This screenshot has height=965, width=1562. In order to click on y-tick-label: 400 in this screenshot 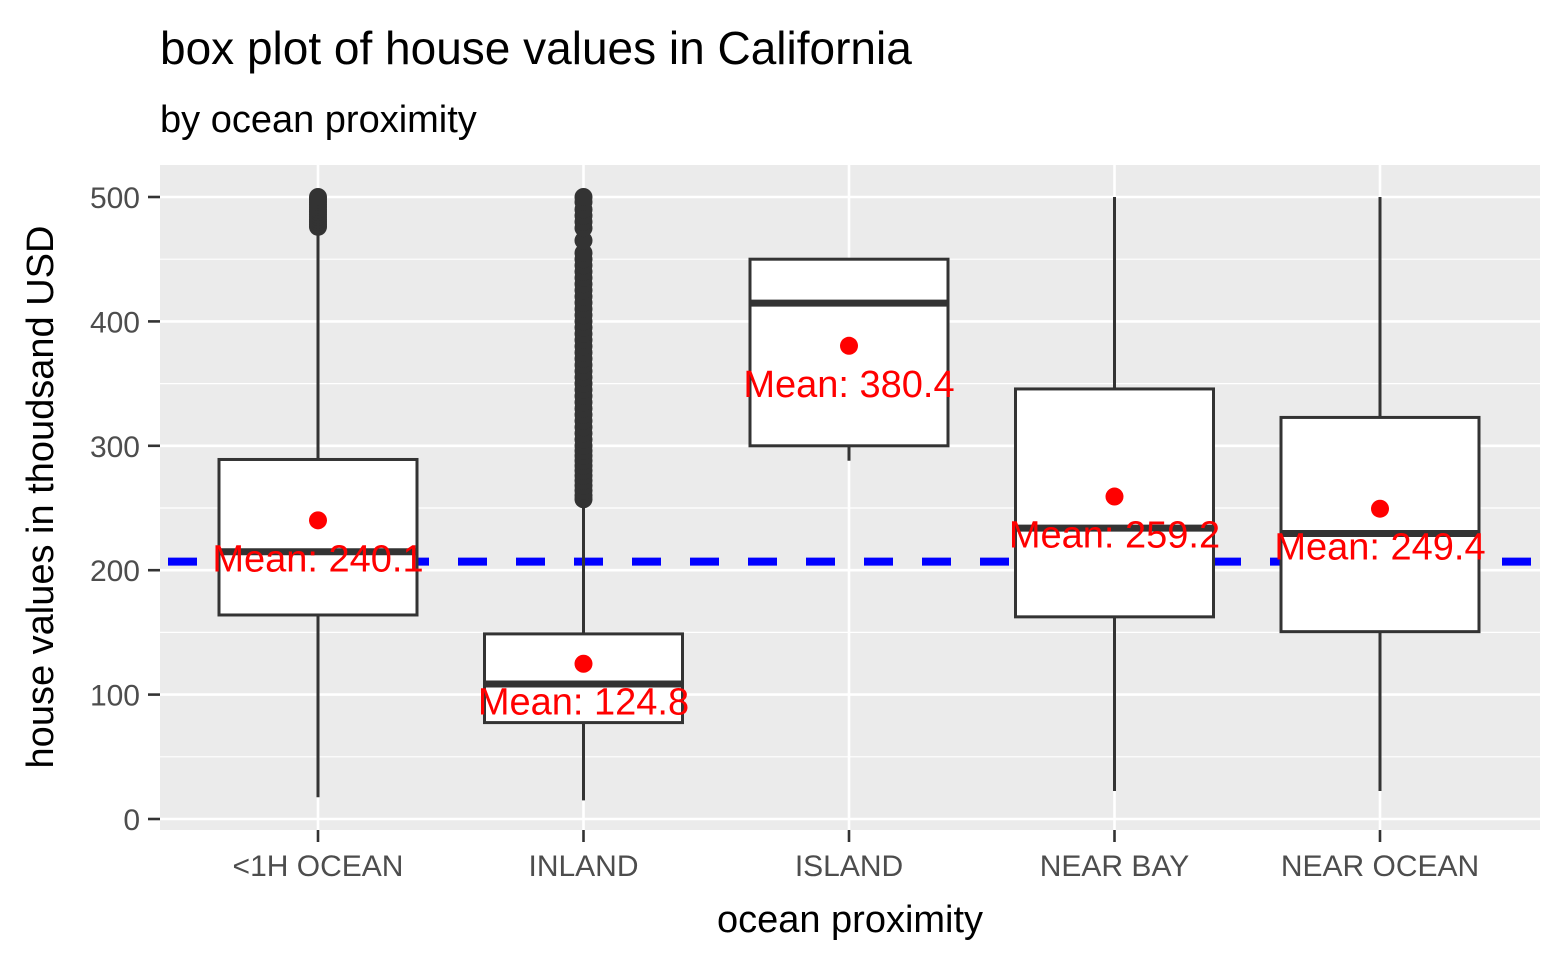, I will do `click(115, 322)`.